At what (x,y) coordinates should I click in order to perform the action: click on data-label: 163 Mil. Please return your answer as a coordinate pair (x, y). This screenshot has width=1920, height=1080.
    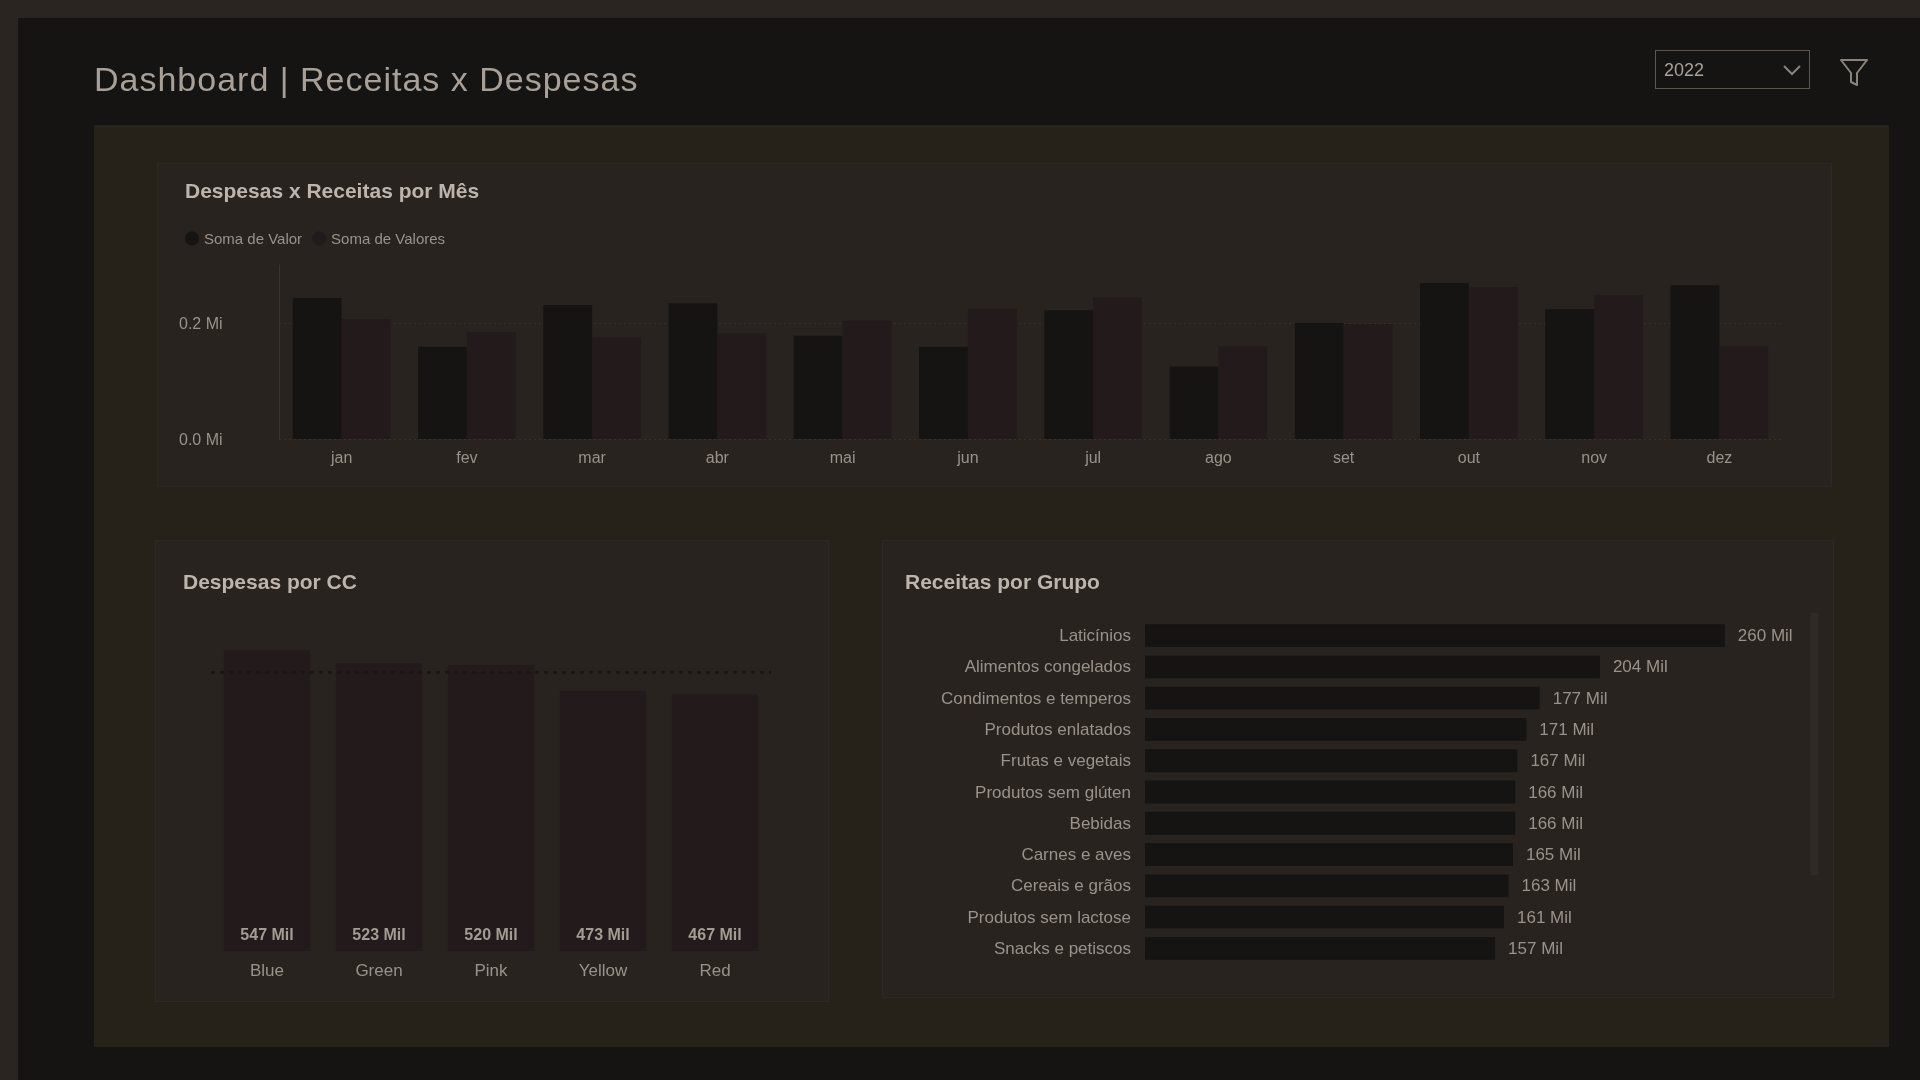
    Looking at the image, I should click on (1549, 886).